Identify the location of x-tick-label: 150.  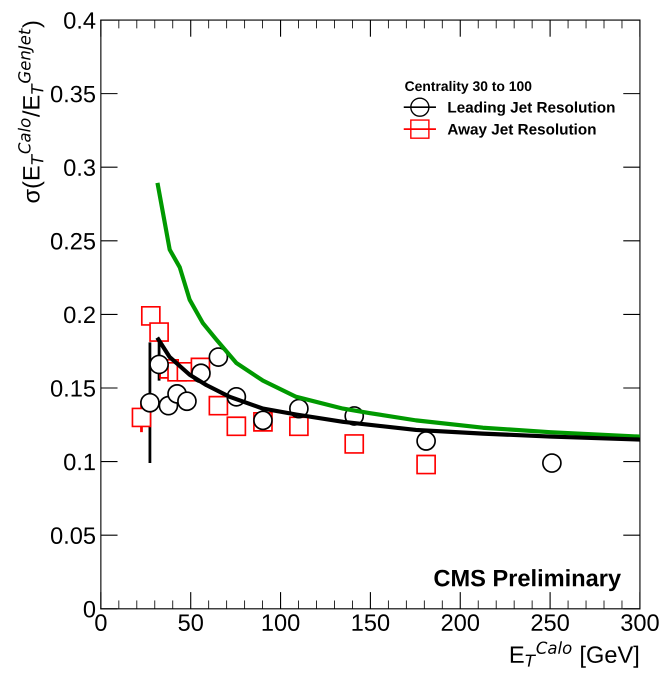
(371, 622).